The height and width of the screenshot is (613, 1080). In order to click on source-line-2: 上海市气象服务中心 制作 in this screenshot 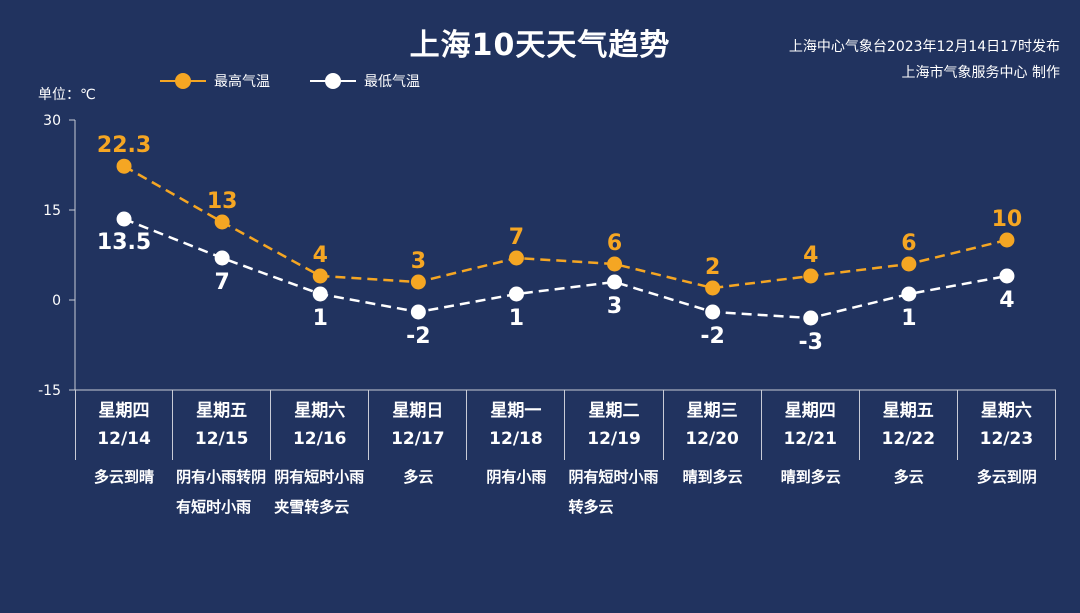, I will do `click(980, 73)`.